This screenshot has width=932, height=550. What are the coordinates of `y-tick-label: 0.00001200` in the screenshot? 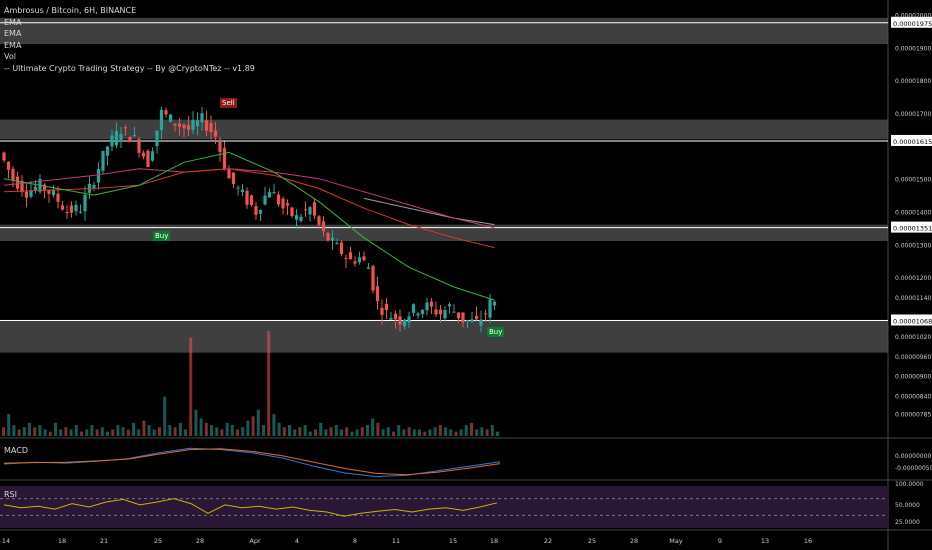 It's located at (913, 278).